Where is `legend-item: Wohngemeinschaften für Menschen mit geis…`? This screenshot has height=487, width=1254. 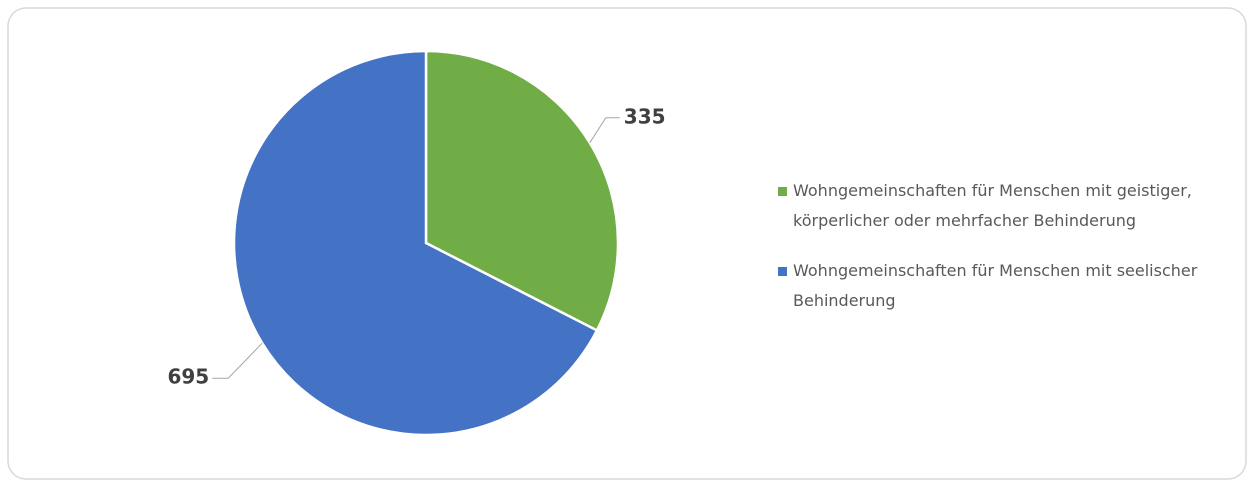 legend-item: Wohngemeinschaften für Menschen mit geis… is located at coordinates (1003, 206).